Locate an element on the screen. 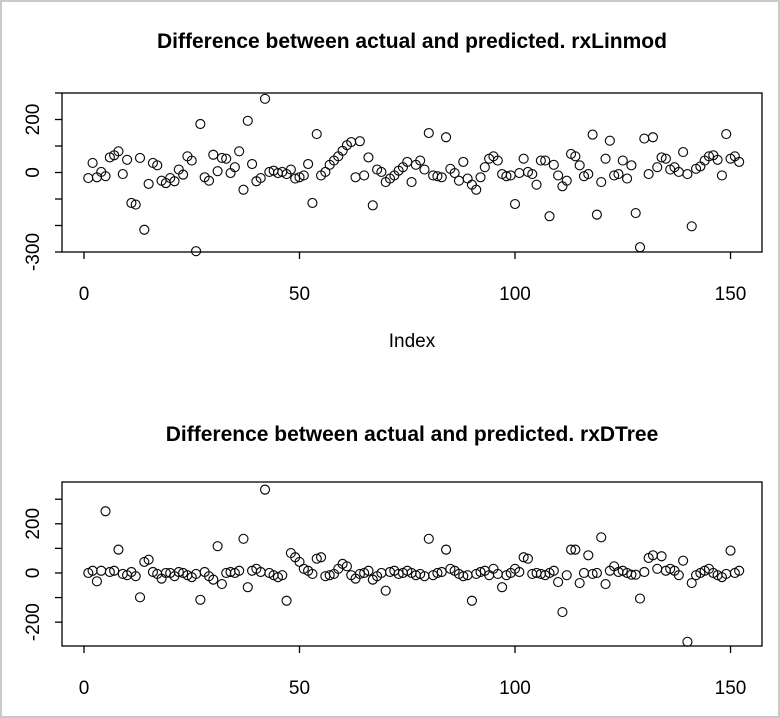 This screenshot has width=780, height=718. y-axis-tick-label: -200 is located at coordinates (33, 622).